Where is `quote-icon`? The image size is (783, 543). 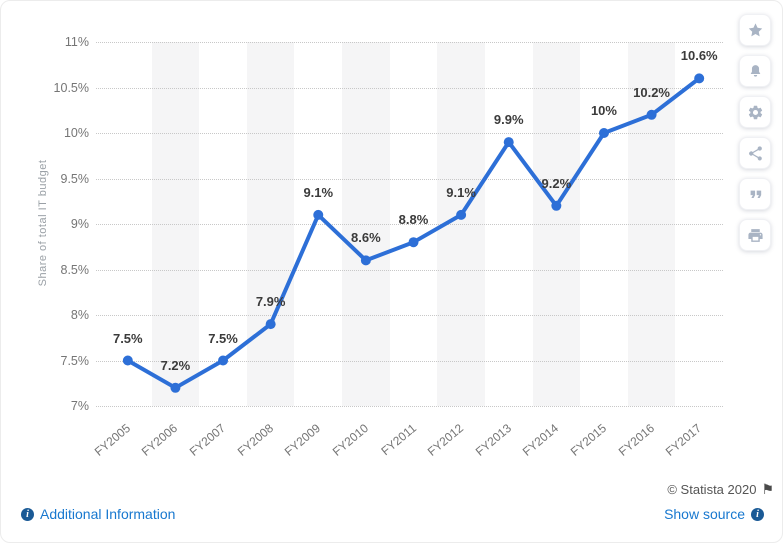
quote-icon is located at coordinates (755, 194).